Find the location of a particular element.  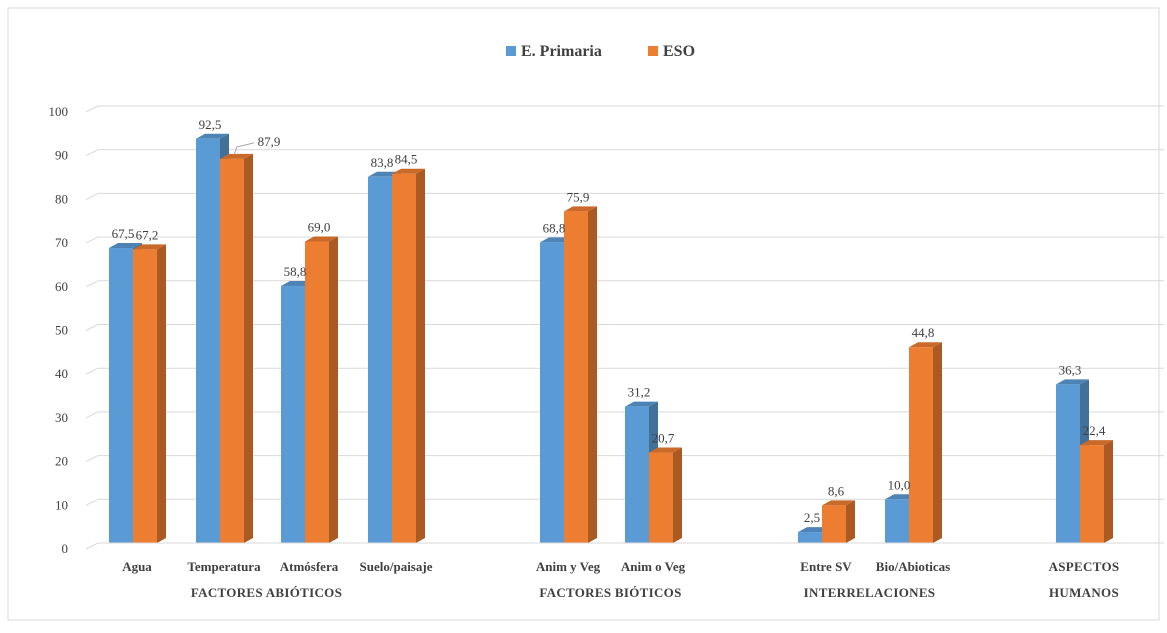

y-tick-label: 30 is located at coordinates (61, 417).